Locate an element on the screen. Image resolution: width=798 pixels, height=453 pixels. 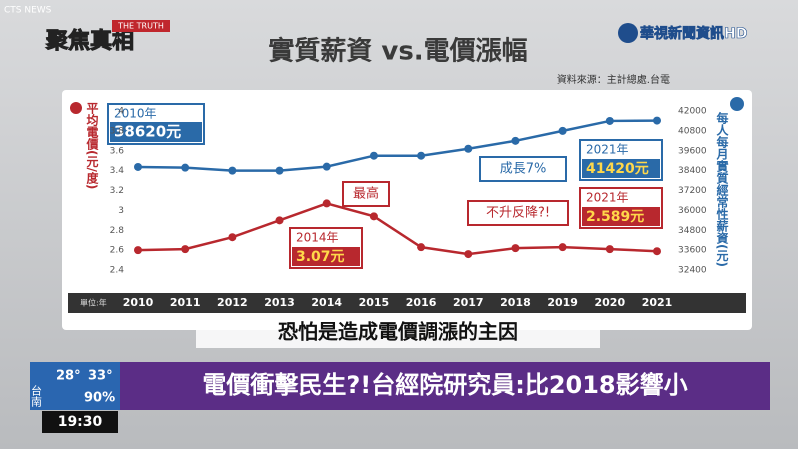
x-tick-label: 2011 is located at coordinates (185, 302).